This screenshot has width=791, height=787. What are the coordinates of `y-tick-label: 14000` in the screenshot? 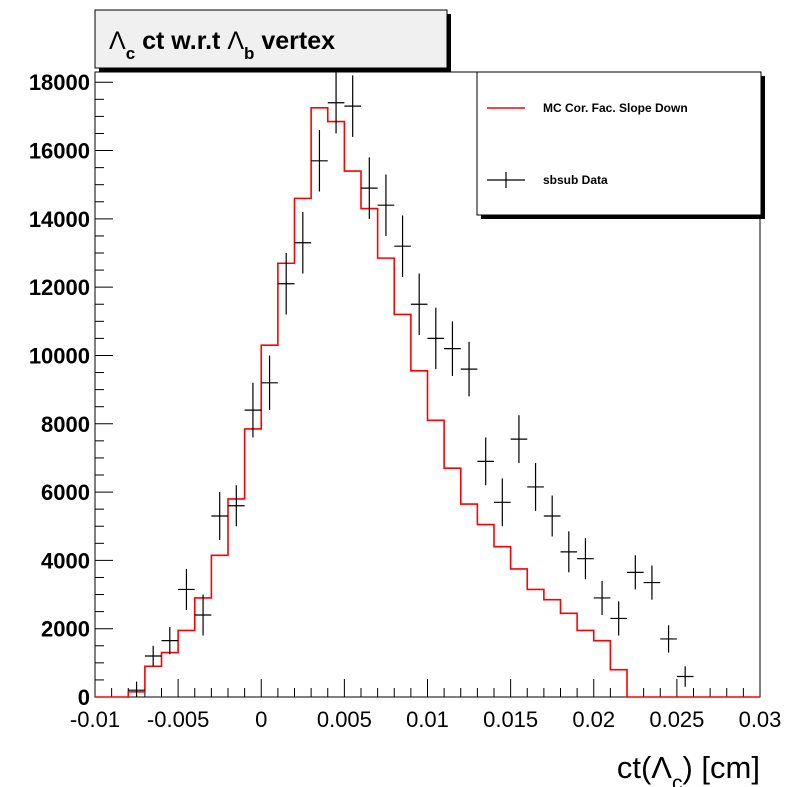 It's located at (59, 219).